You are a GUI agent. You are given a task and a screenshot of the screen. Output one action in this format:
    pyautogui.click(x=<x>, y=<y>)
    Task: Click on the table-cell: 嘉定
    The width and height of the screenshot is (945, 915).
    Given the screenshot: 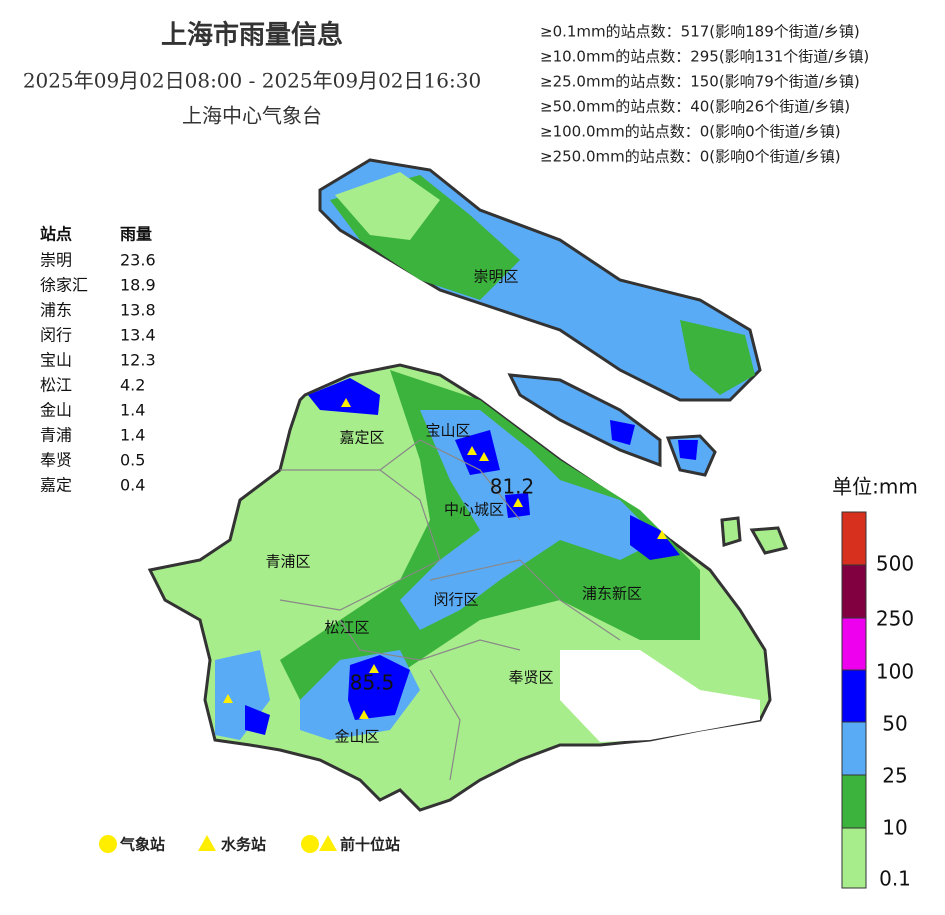 What is the action you would take?
    pyautogui.click(x=56, y=485)
    